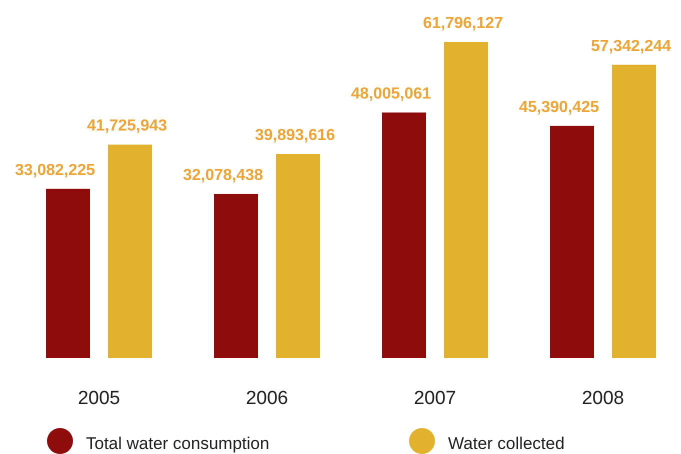 This screenshot has width=681, height=454. I want to click on data-label: 57,342,244, so click(631, 46).